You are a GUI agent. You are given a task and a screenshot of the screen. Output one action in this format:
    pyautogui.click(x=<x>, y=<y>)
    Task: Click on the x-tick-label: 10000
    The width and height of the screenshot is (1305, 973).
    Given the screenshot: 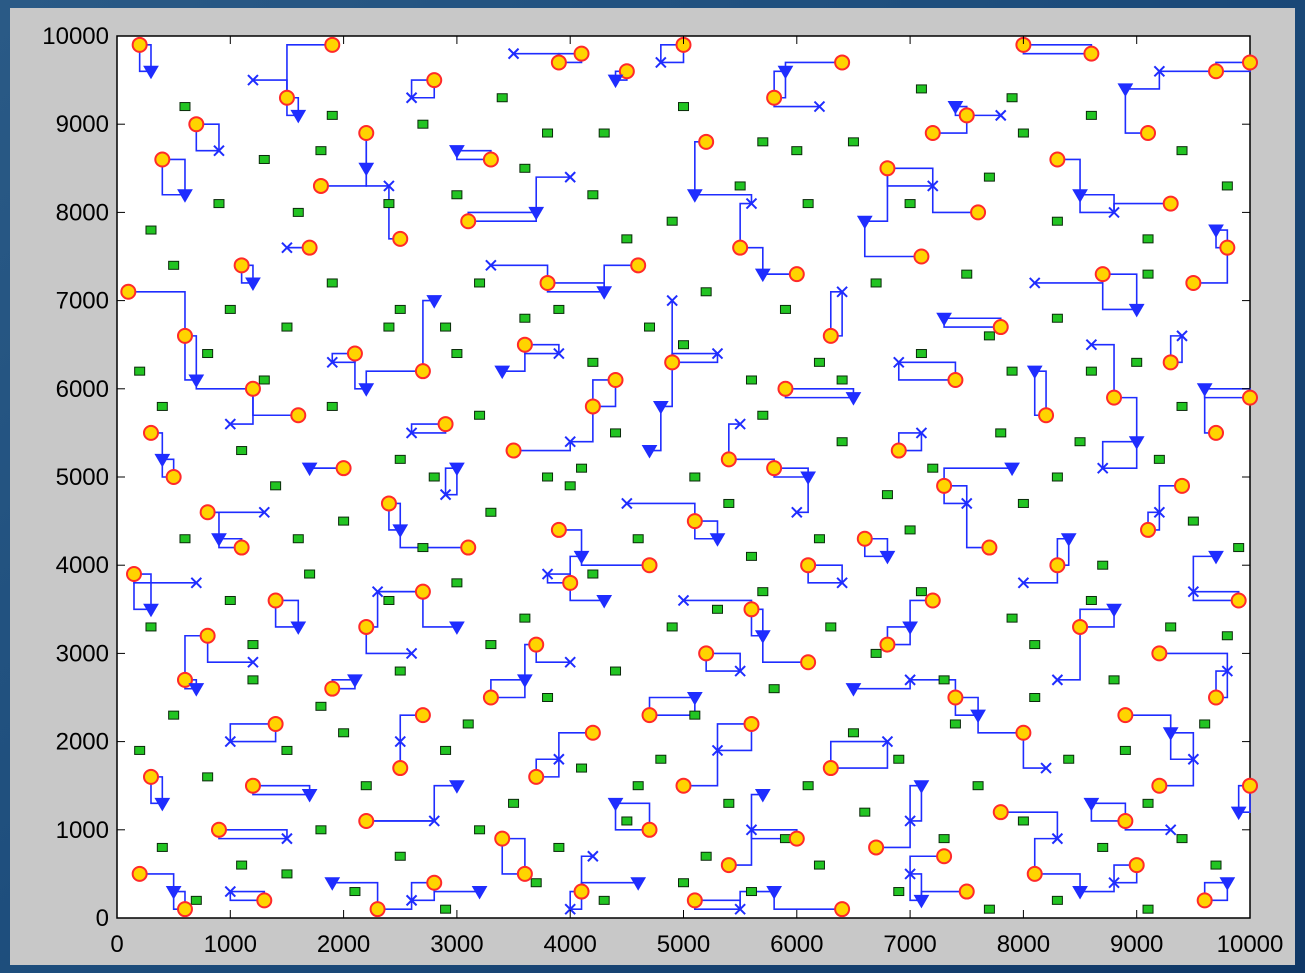 What is the action you would take?
    pyautogui.click(x=1250, y=944)
    